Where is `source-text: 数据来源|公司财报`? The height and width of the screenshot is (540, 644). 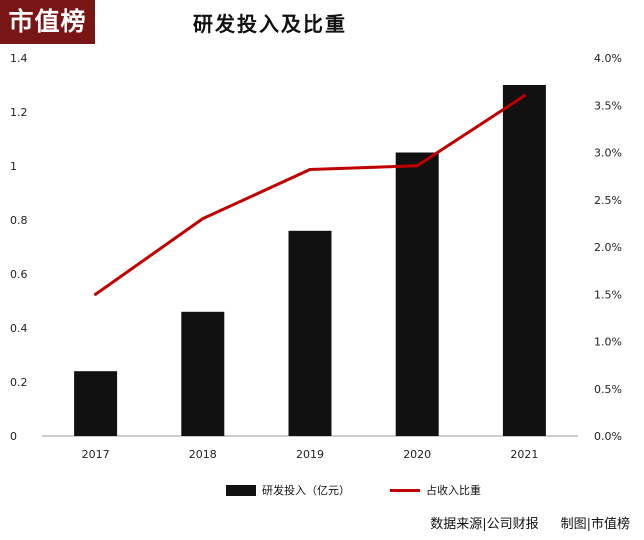
source-text: 数据来源|公司财报 is located at coordinates (484, 524).